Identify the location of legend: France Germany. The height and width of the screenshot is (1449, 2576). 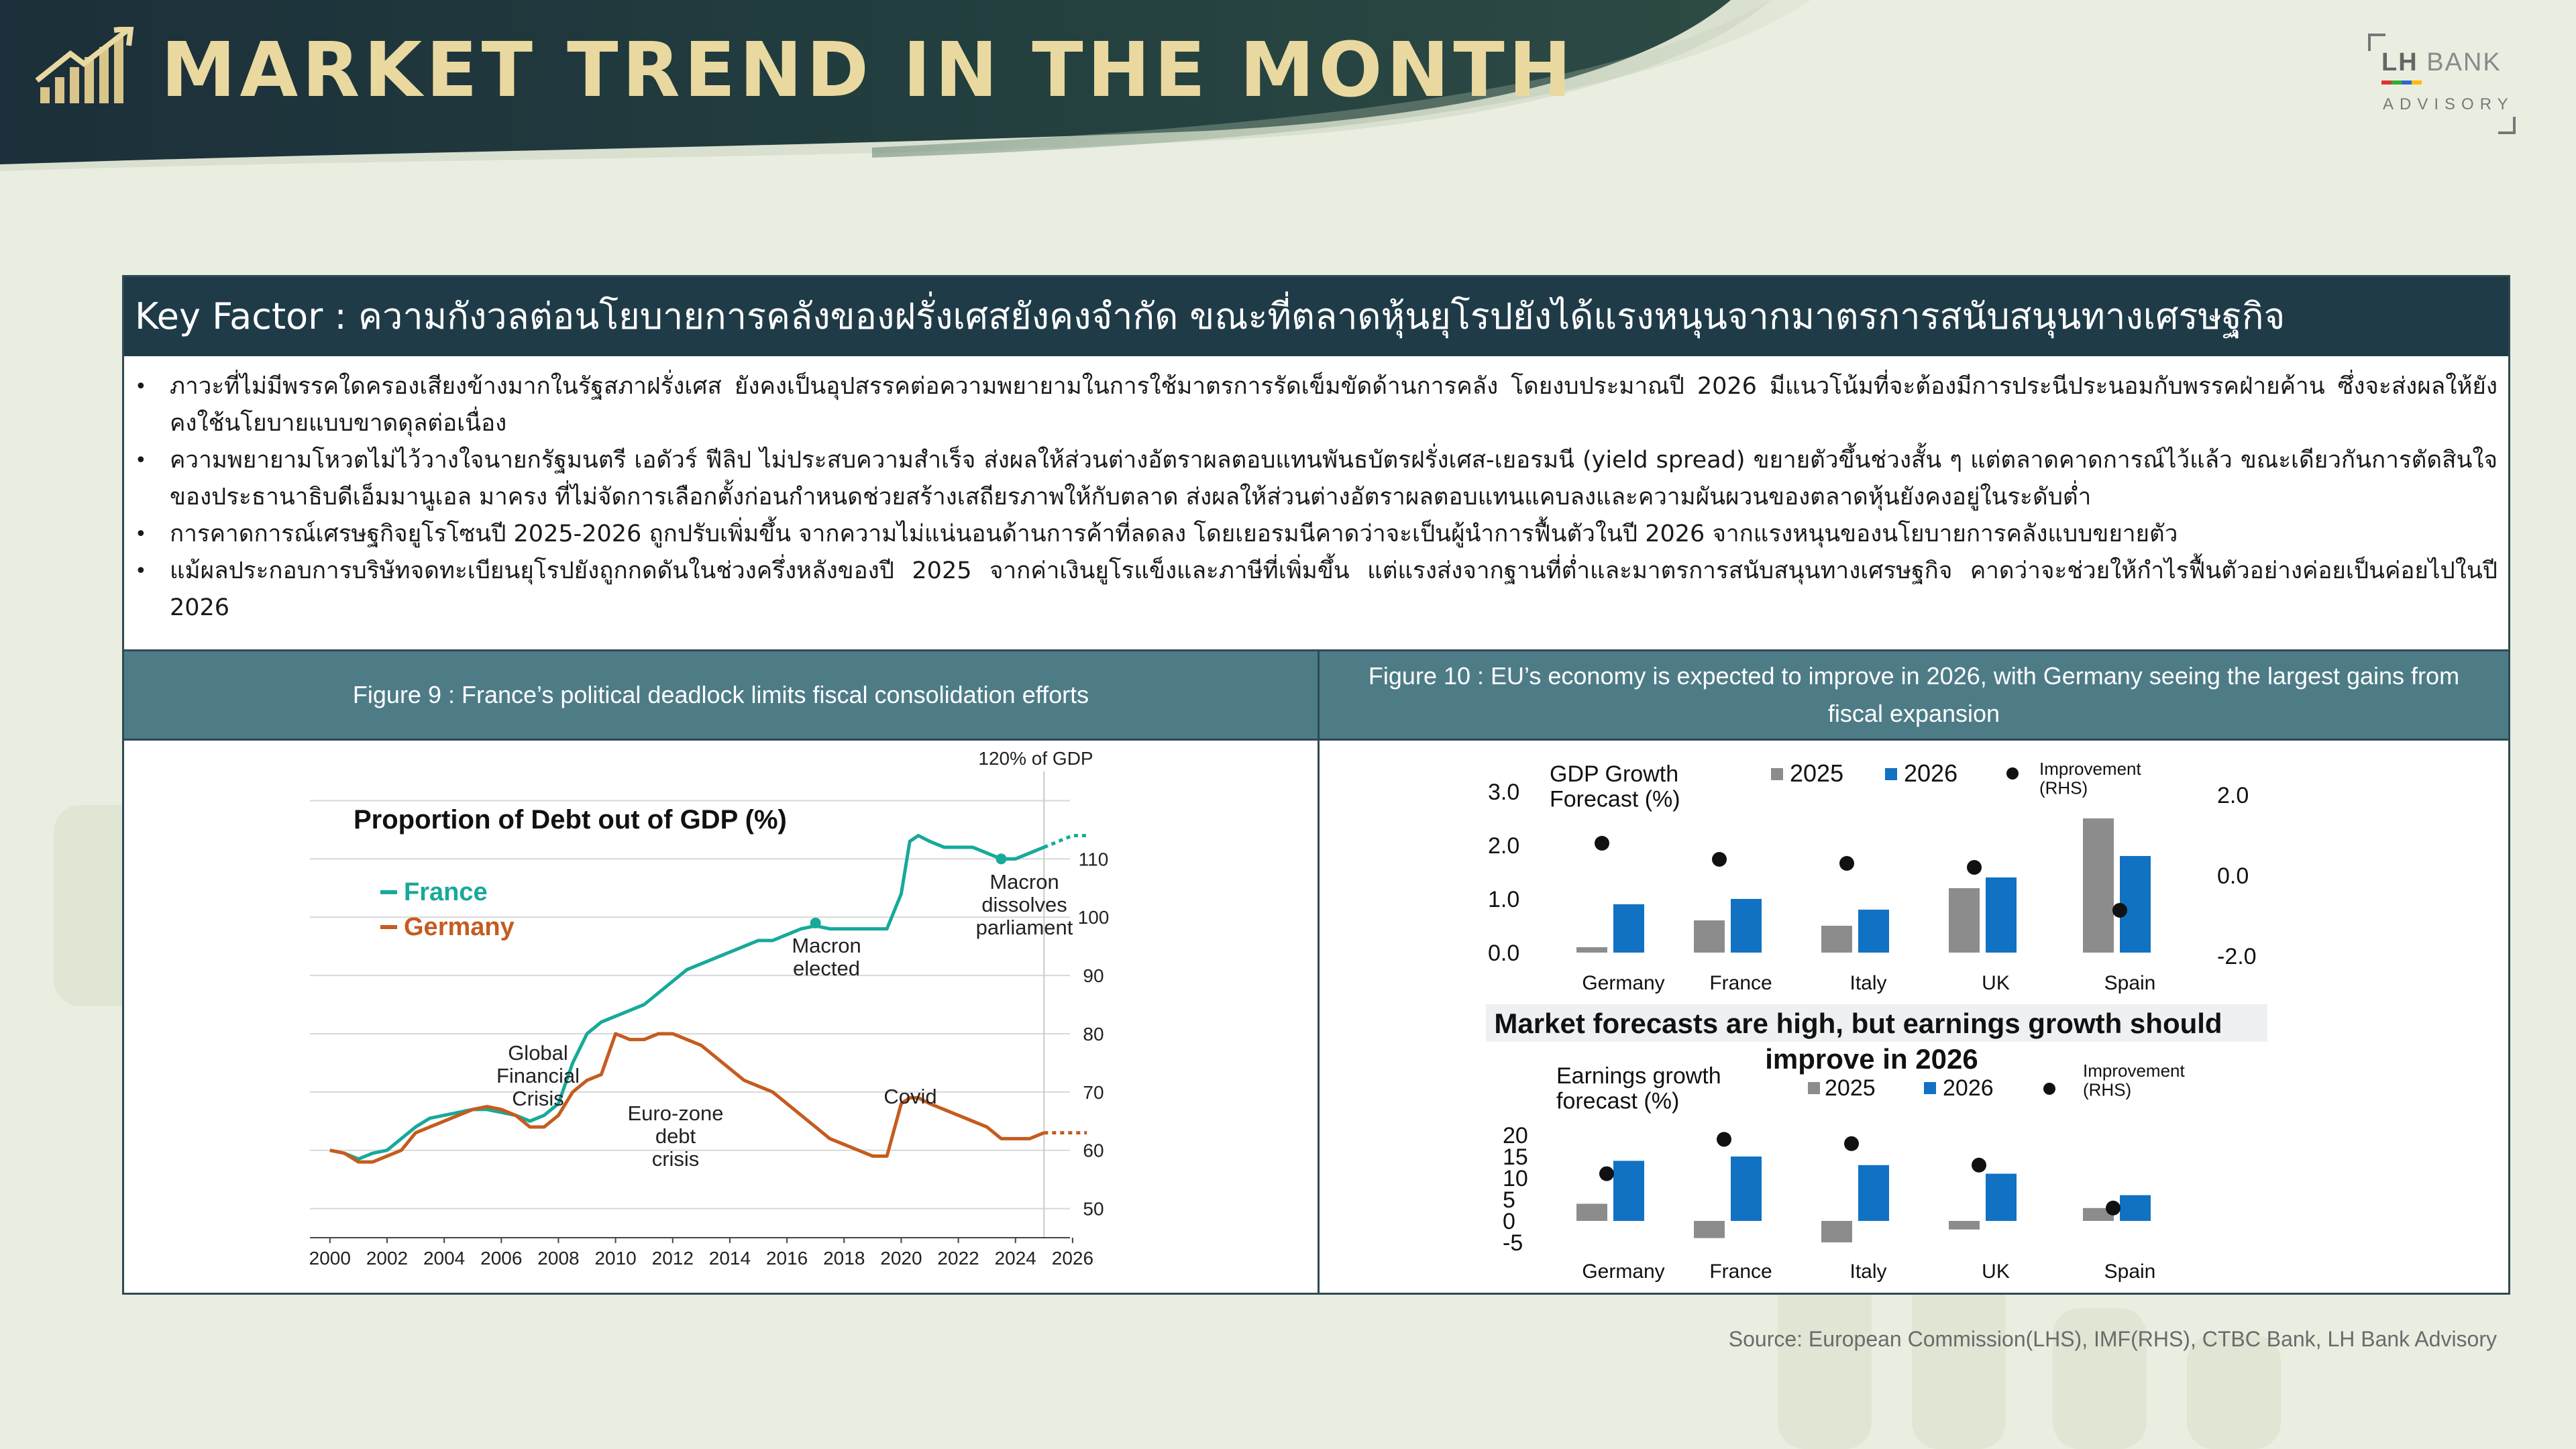
(447, 909).